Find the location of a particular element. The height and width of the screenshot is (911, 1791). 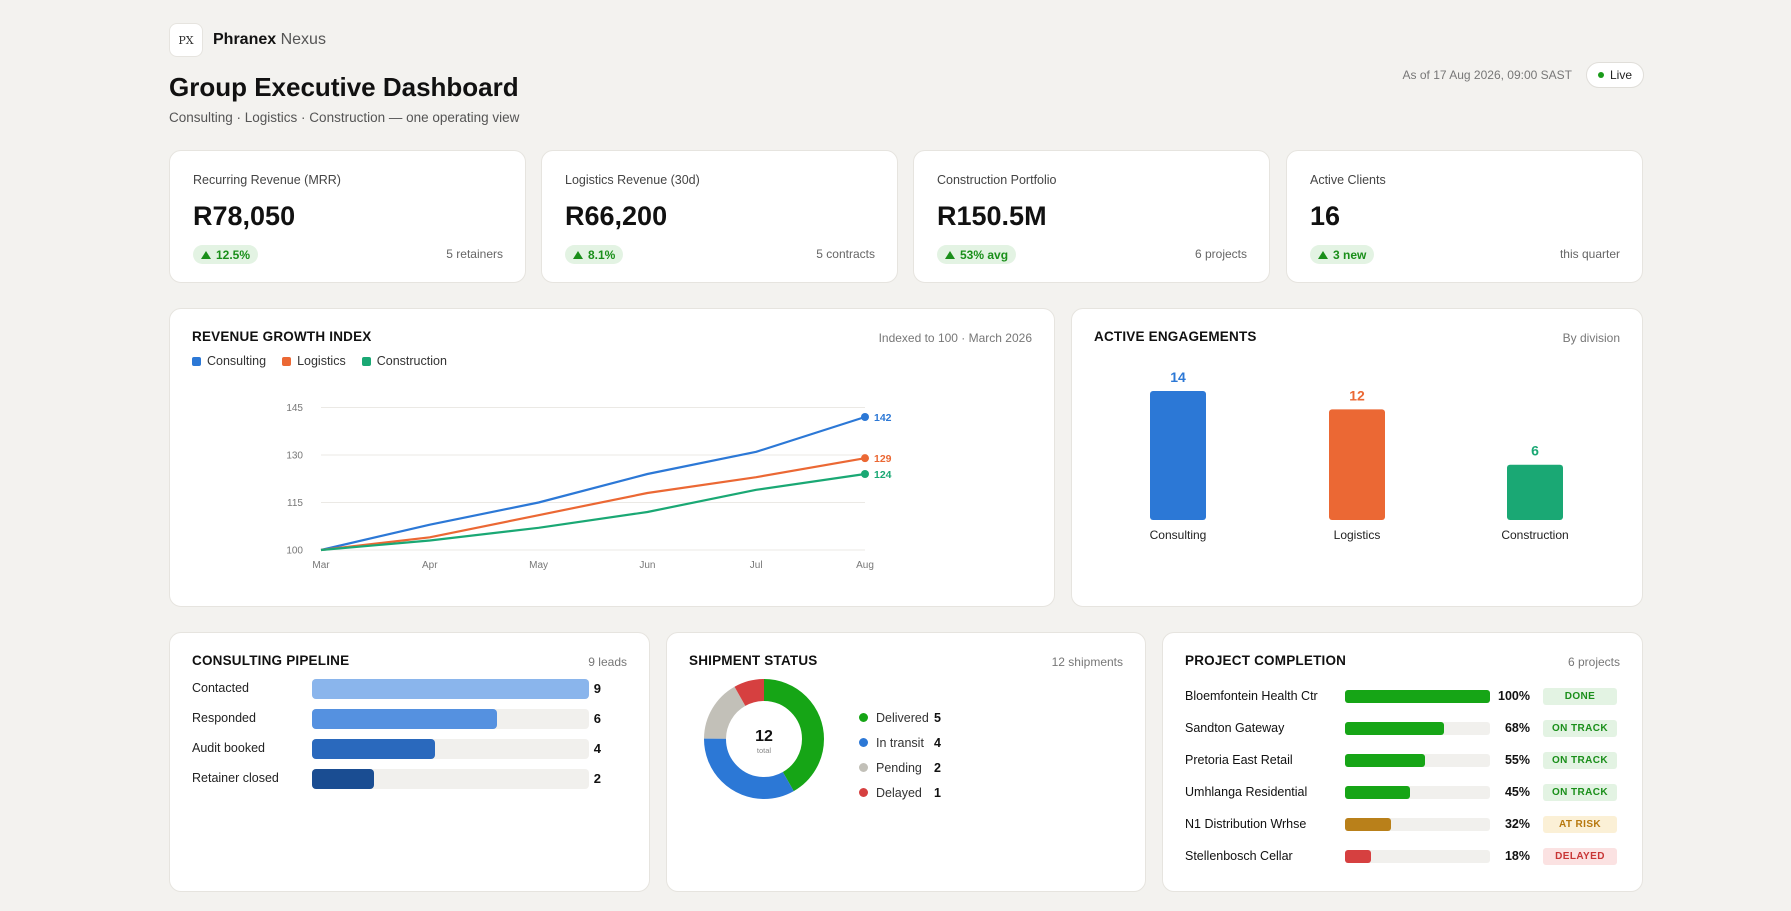

kpi-change-badge: 53% avg is located at coordinates (977, 254).